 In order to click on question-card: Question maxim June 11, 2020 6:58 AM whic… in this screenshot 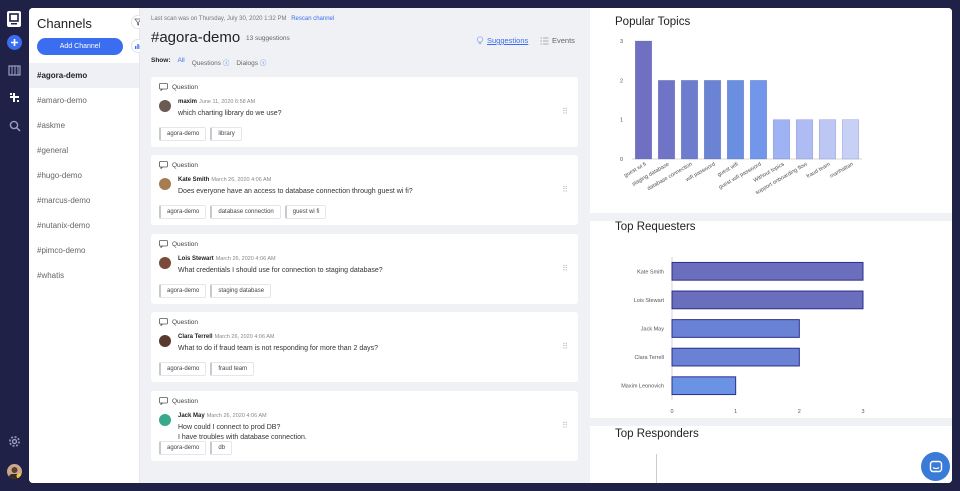, I will do `click(364, 112)`.